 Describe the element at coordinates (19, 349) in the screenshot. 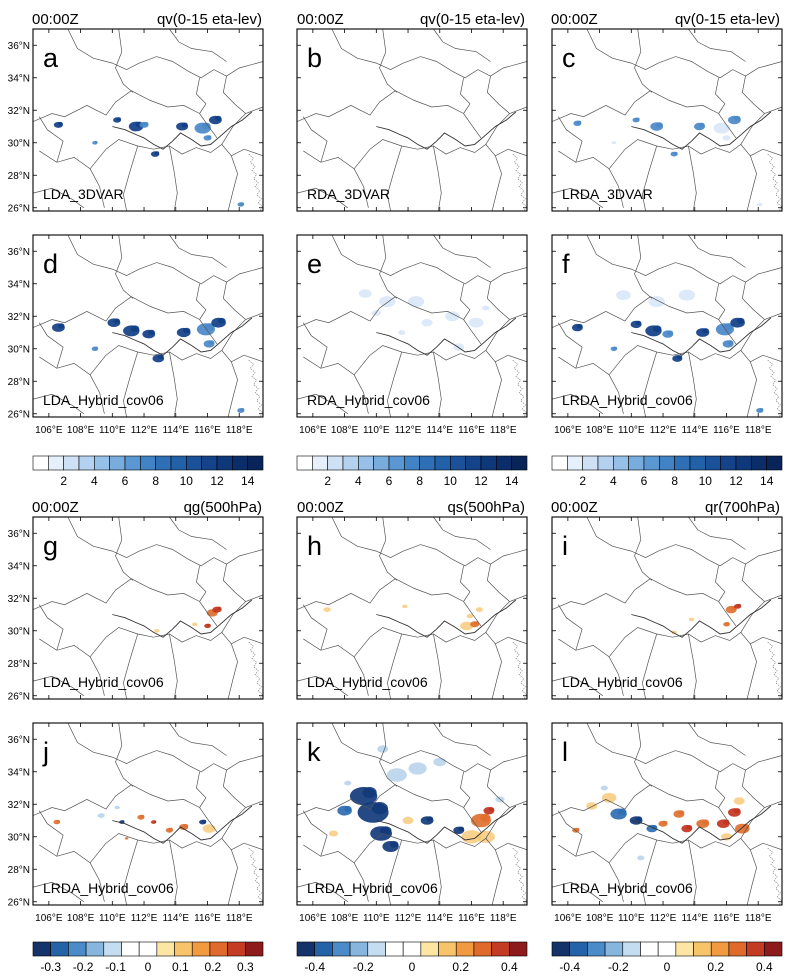

I see `lat-label: 30°N` at that location.